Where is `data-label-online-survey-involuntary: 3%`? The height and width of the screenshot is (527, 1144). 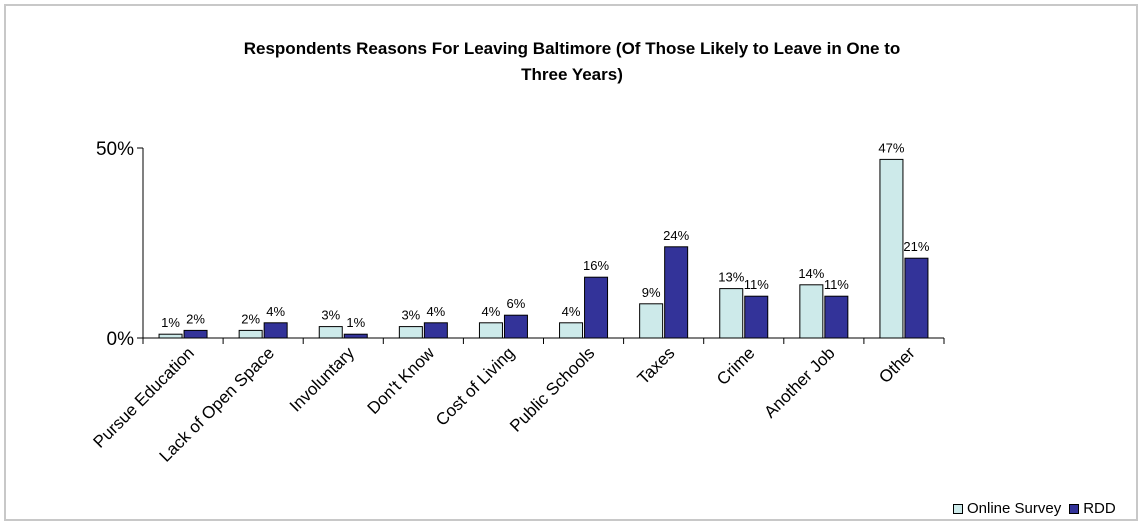 data-label-online-survey-involuntary: 3% is located at coordinates (330, 315).